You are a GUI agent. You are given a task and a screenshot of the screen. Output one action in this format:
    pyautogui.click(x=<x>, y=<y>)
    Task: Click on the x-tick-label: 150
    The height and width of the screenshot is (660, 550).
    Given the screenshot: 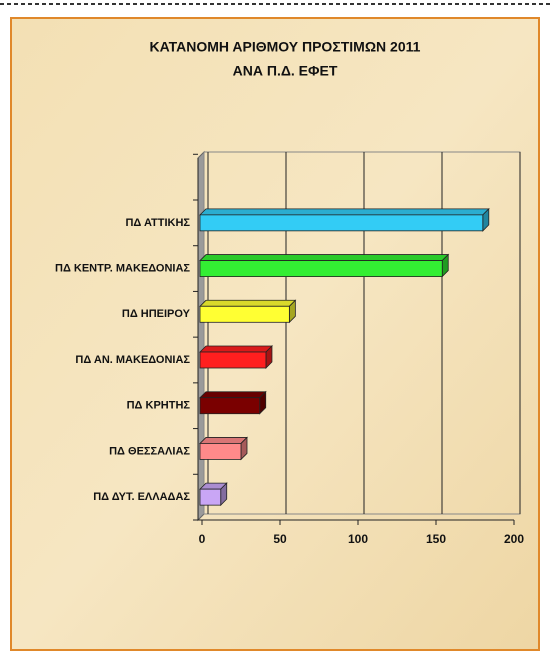 What is the action you would take?
    pyautogui.click(x=436, y=539)
    